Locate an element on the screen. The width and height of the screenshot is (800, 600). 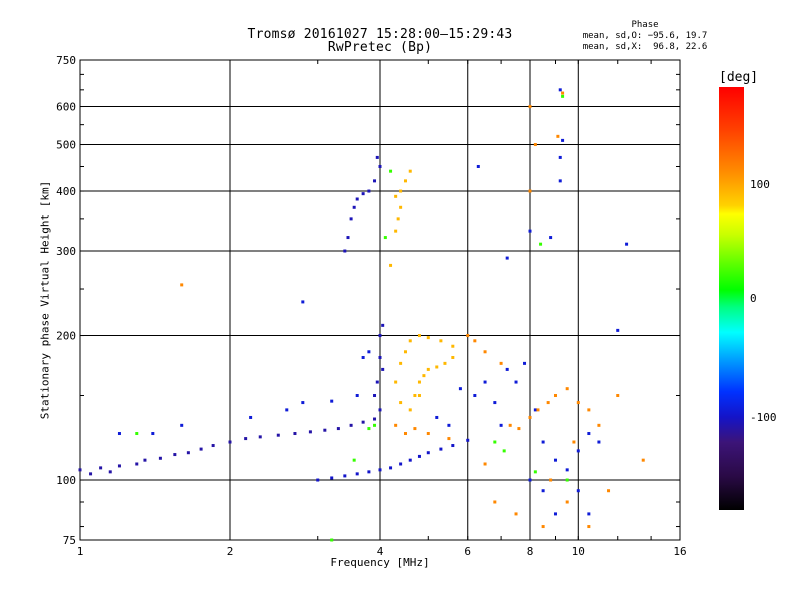
y-tick-label: 600 is located at coordinates (66, 107).